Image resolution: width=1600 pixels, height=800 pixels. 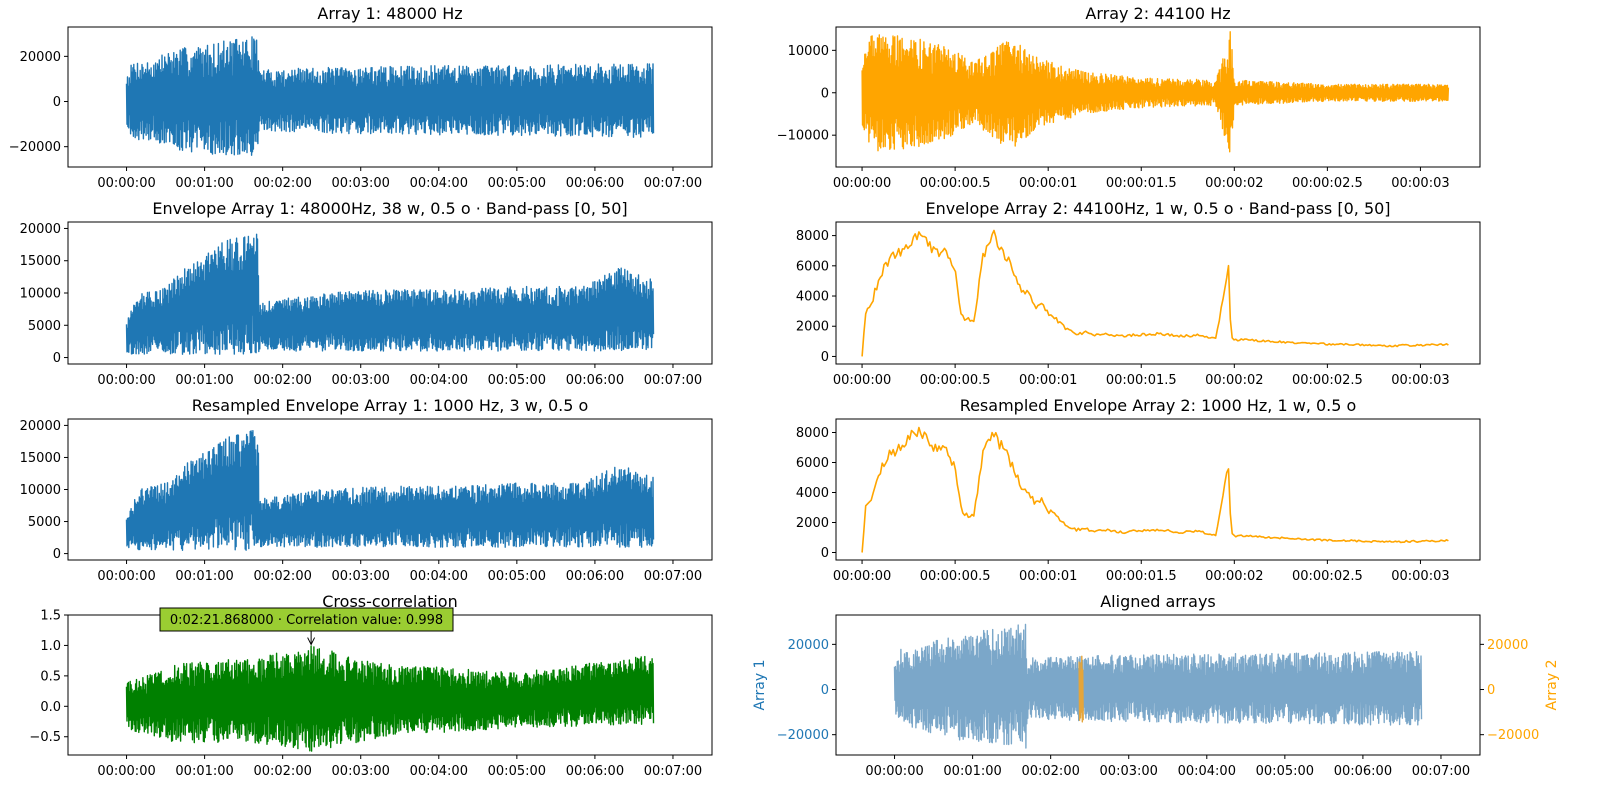 What do you see at coordinates (812, 297) in the screenshot?
I see `y-tick-label: 4000` at bounding box center [812, 297].